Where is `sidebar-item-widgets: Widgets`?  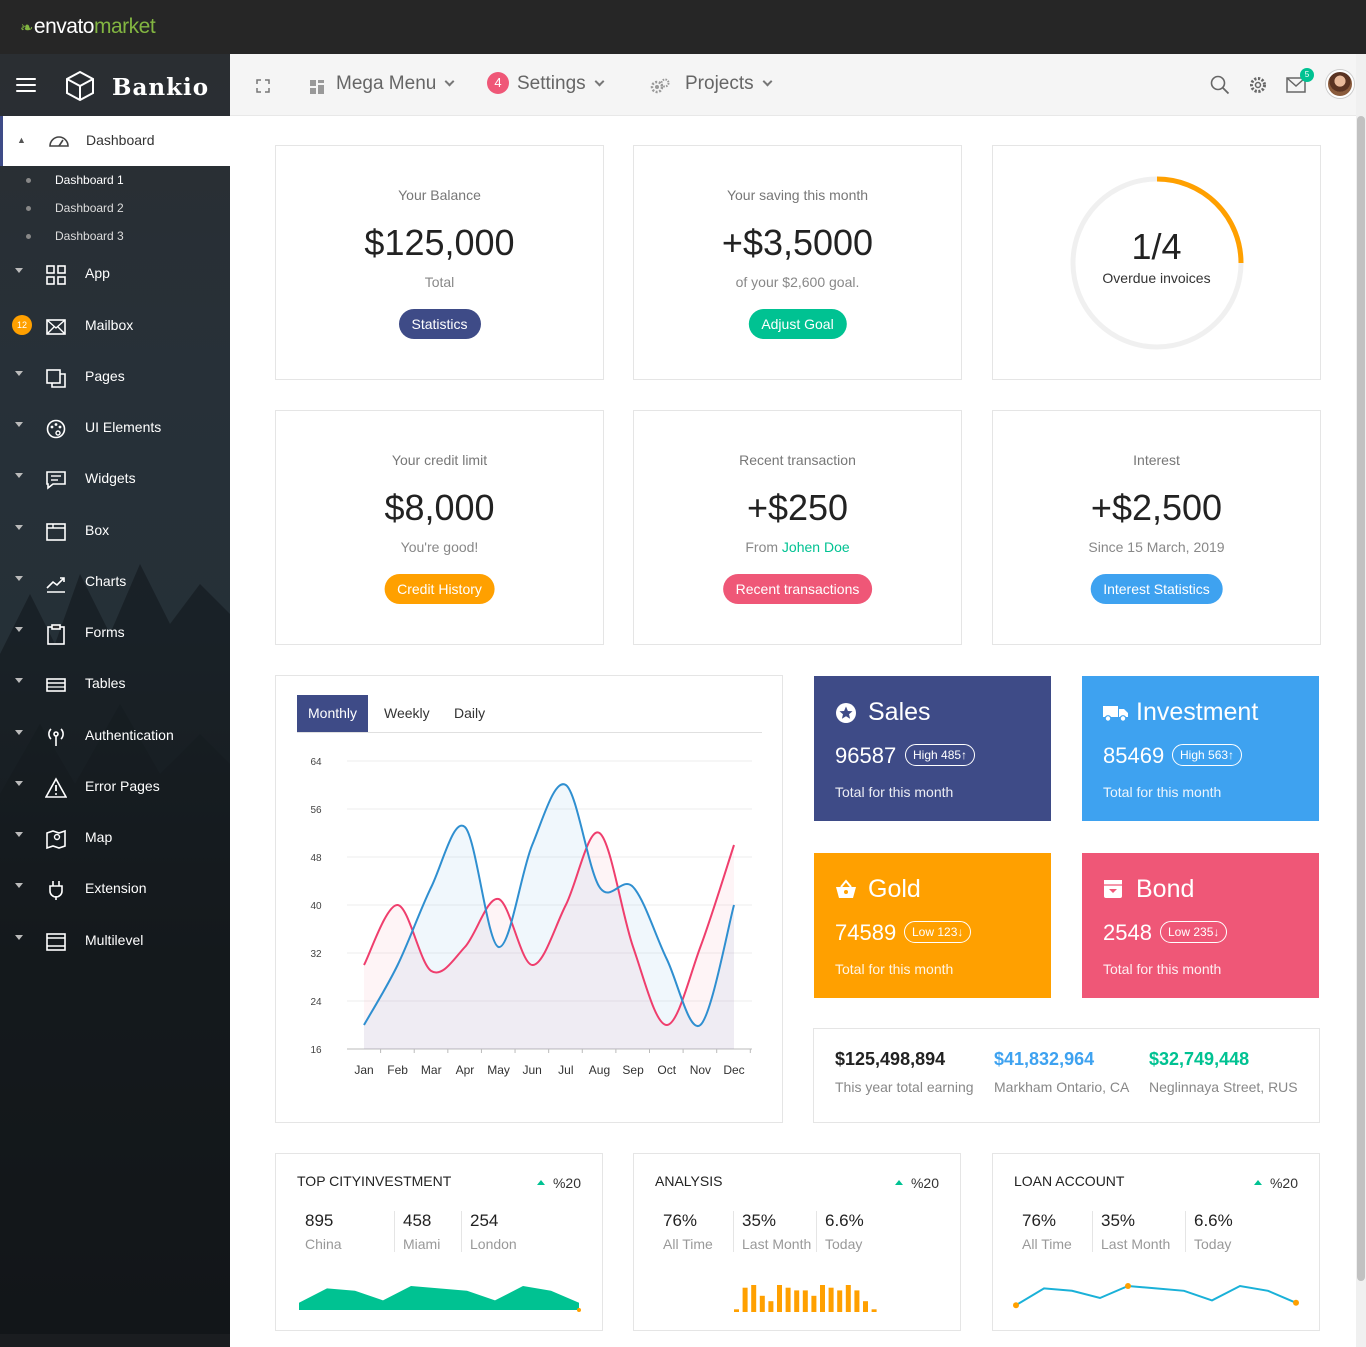 sidebar-item-widgets: Widgets is located at coordinates (115, 480).